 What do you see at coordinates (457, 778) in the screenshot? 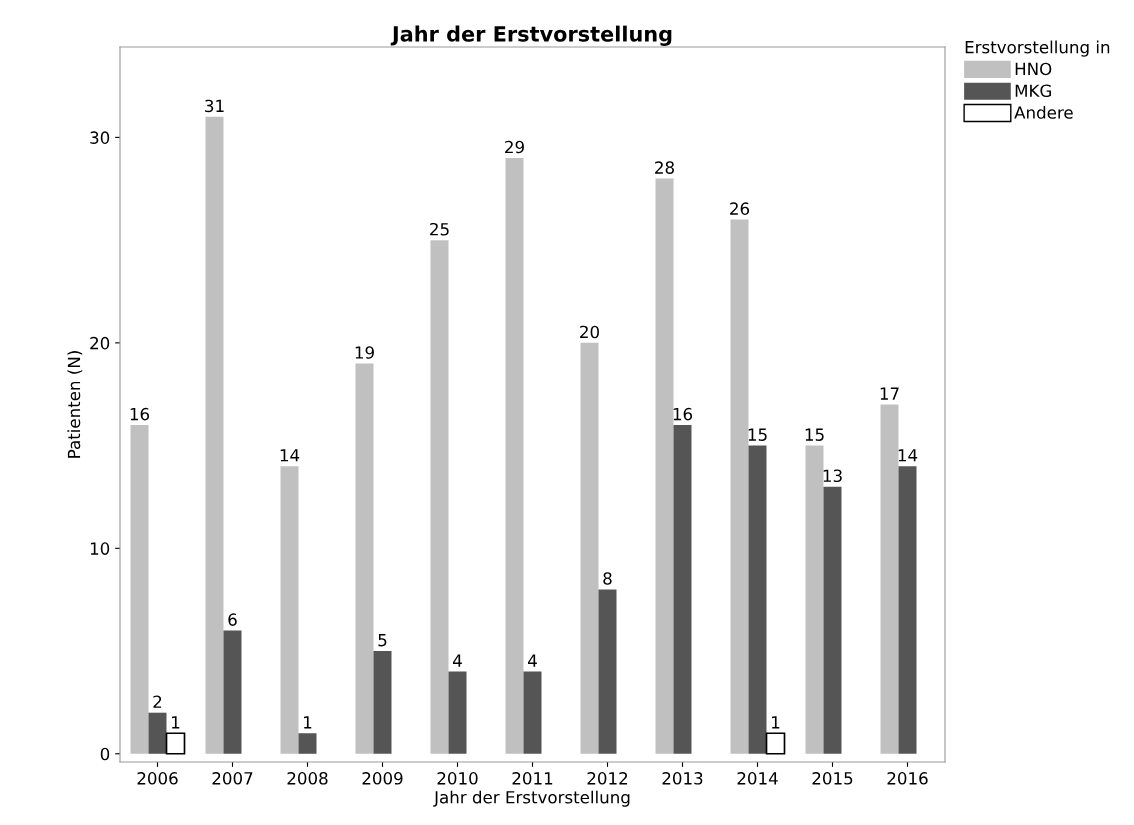
I see `x-tick-label: 2010` at bounding box center [457, 778].